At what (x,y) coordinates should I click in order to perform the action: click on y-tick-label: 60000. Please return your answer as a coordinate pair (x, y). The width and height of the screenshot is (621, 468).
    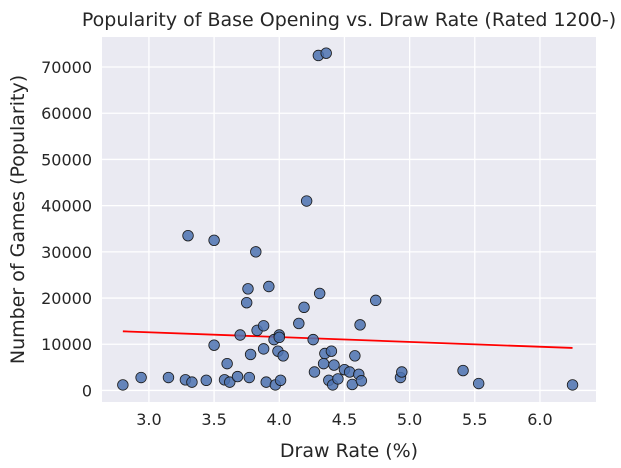
    Looking at the image, I should click on (66, 113).